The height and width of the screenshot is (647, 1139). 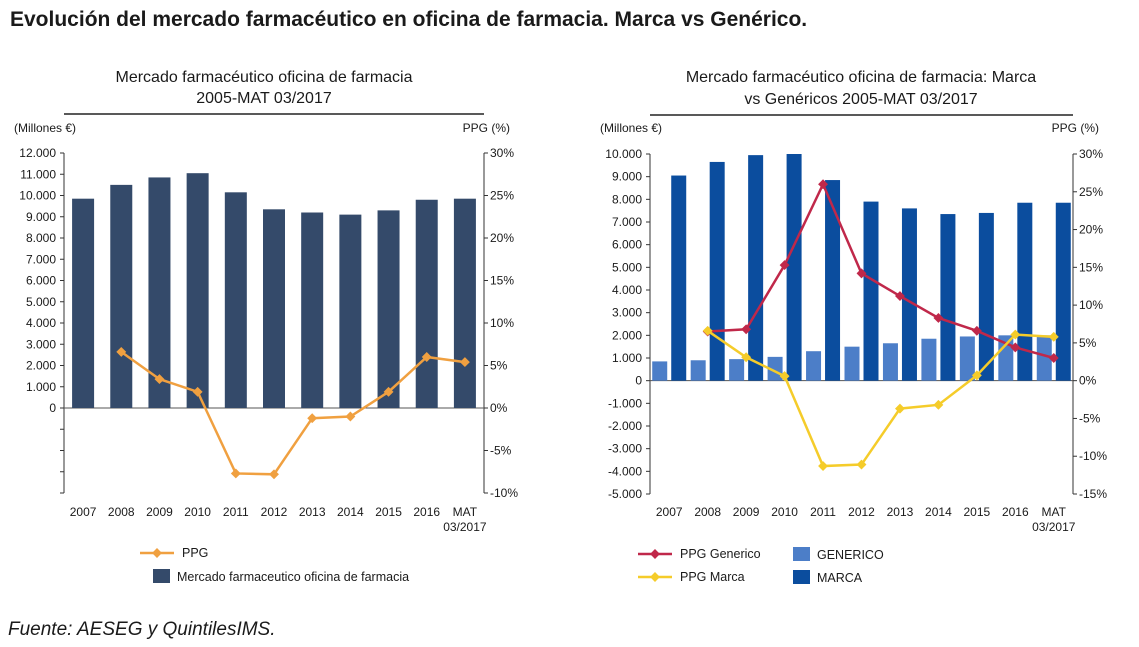 What do you see at coordinates (860, 99) in the screenshot?
I see `chart-title: vs Genéricos 2005-MAT 03/2017` at bounding box center [860, 99].